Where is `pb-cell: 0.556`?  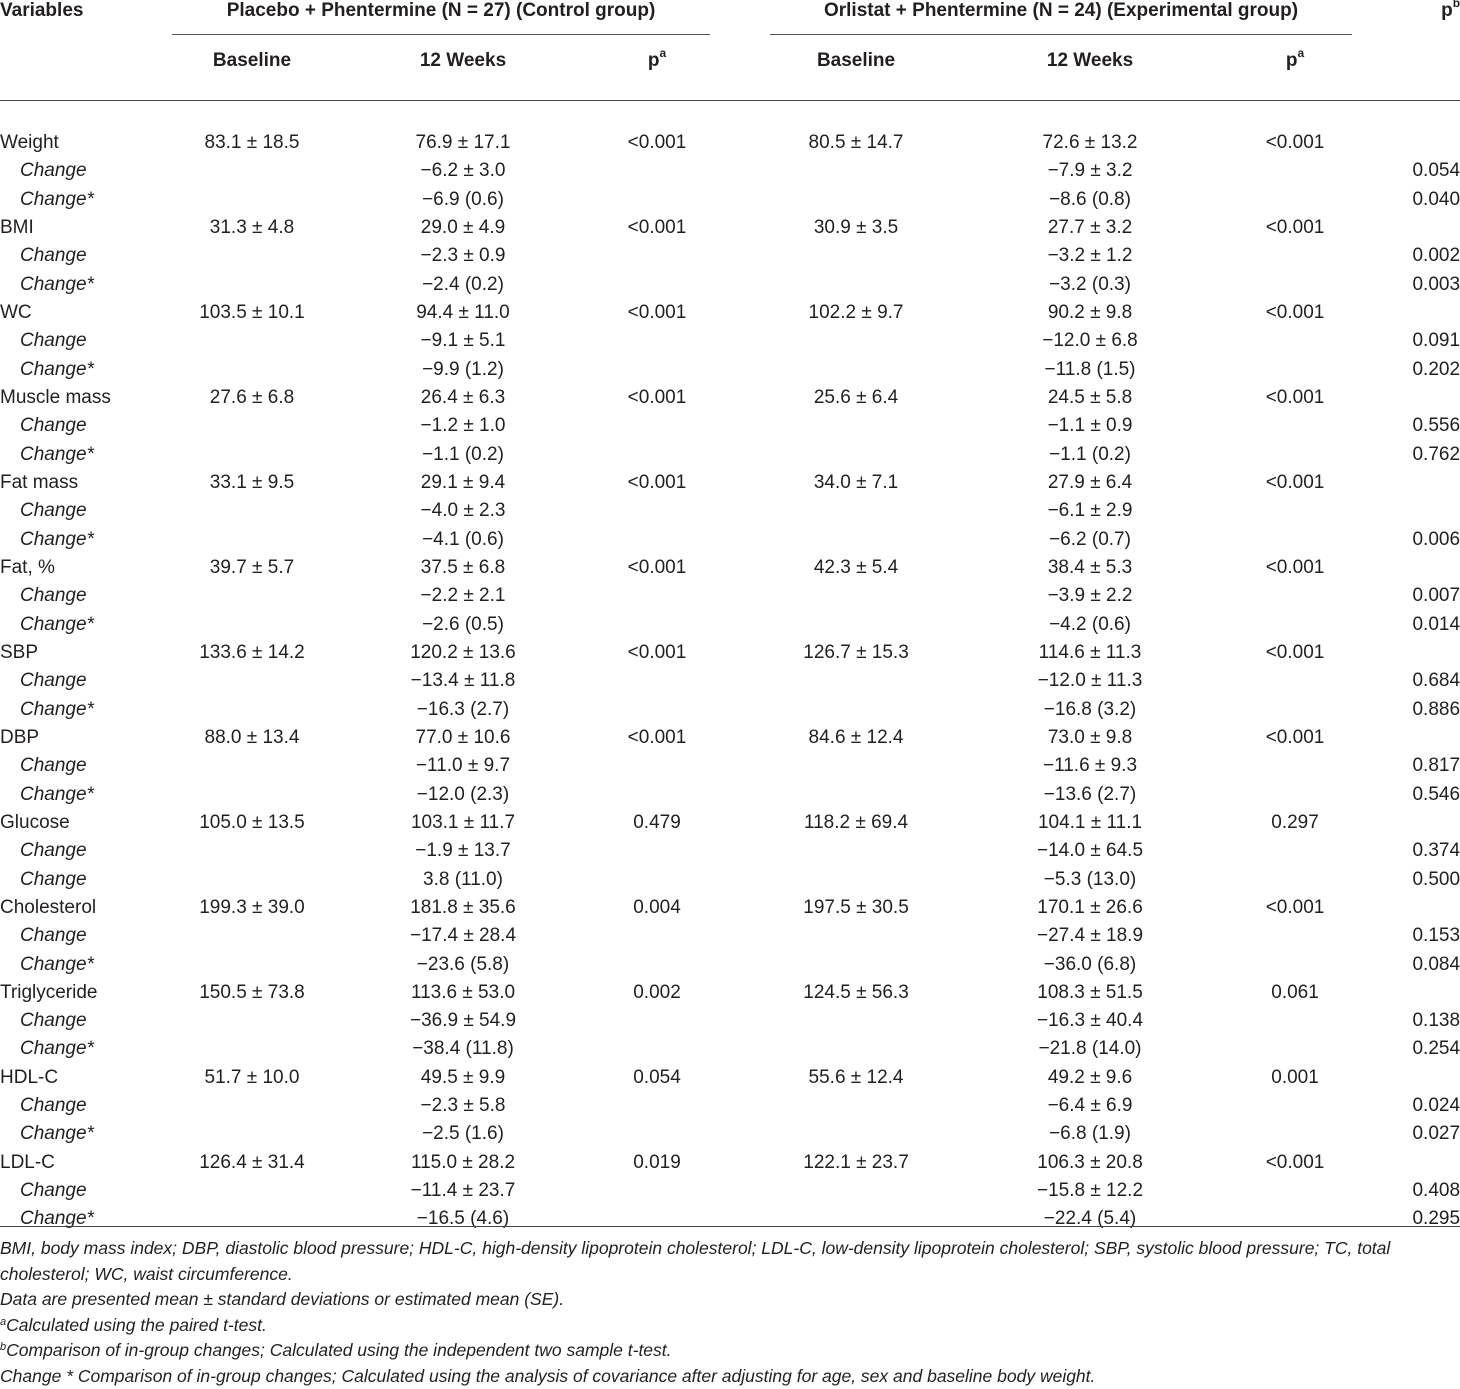 pb-cell: 0.556 is located at coordinates (1436, 426).